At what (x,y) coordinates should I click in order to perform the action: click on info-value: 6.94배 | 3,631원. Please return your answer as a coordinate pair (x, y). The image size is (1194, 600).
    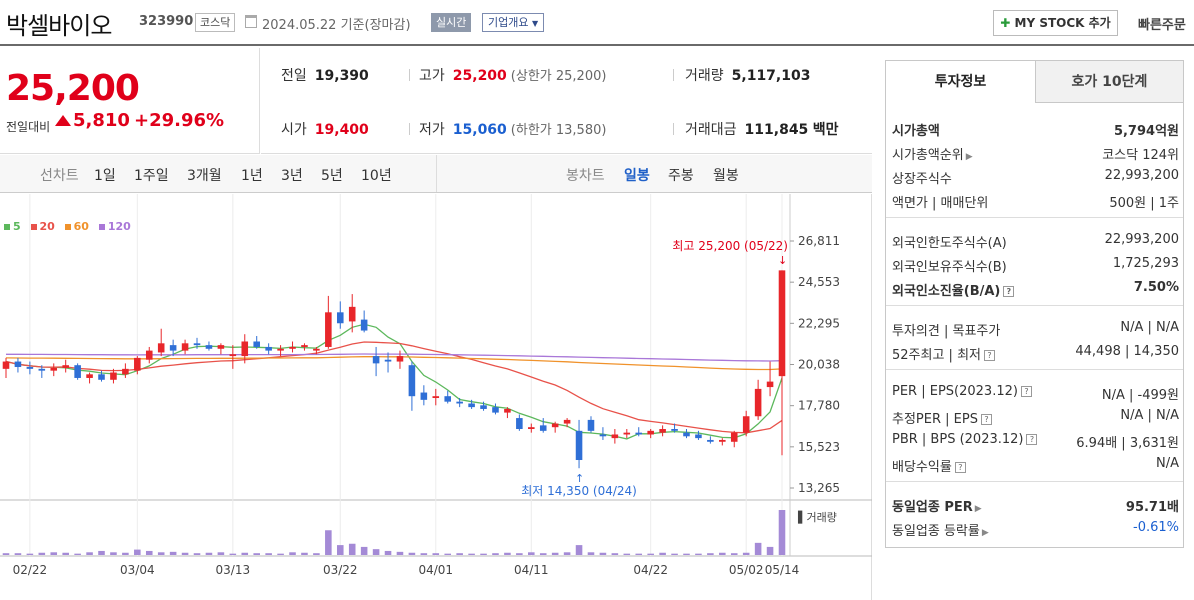
    Looking at the image, I should click on (1127, 443).